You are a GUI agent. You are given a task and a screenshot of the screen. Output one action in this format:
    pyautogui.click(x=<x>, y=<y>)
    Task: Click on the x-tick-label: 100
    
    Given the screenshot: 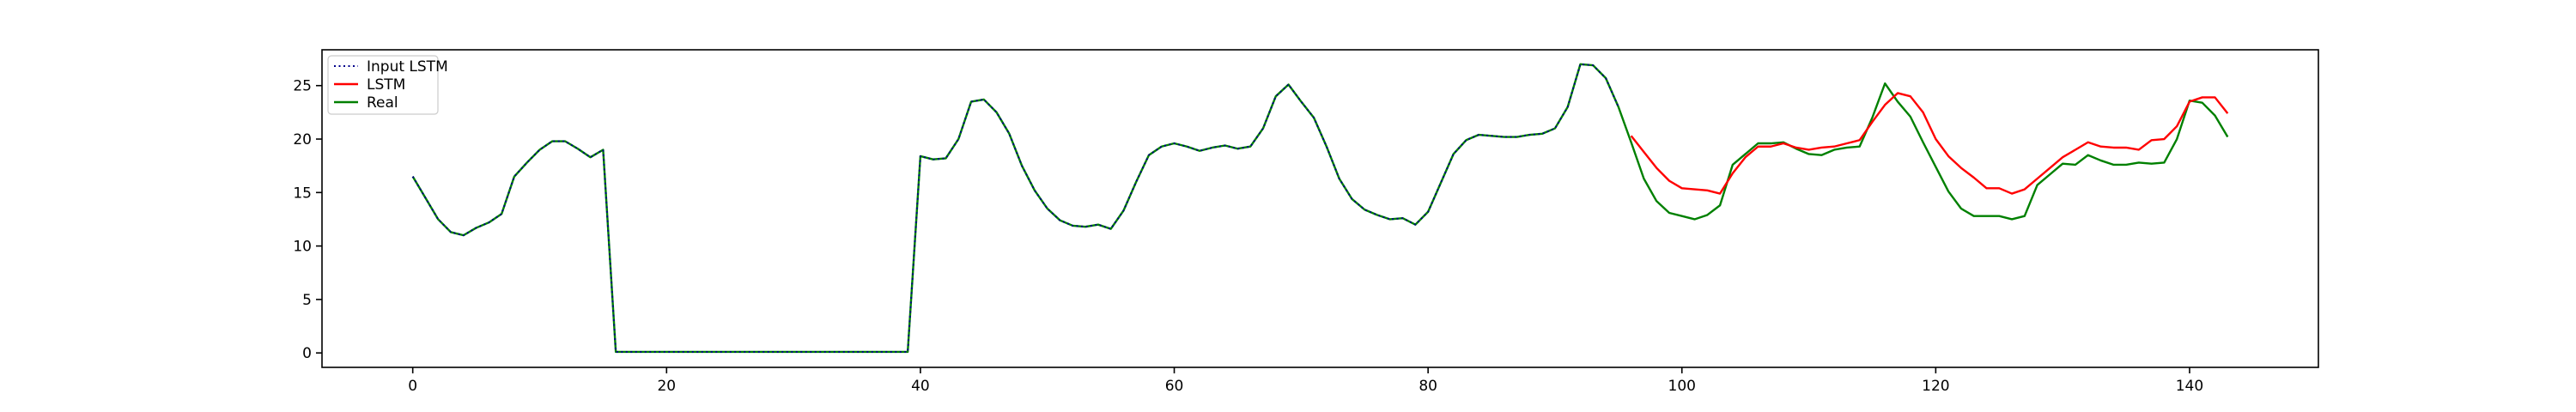 What is the action you would take?
    pyautogui.click(x=1682, y=386)
    